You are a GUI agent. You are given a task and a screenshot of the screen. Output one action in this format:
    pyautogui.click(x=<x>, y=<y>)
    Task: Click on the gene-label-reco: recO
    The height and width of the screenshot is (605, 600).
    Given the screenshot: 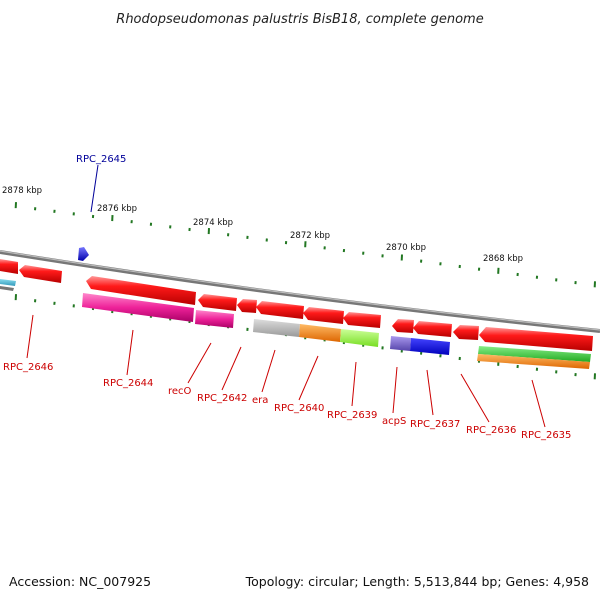 What is the action you would take?
    pyautogui.click(x=180, y=391)
    